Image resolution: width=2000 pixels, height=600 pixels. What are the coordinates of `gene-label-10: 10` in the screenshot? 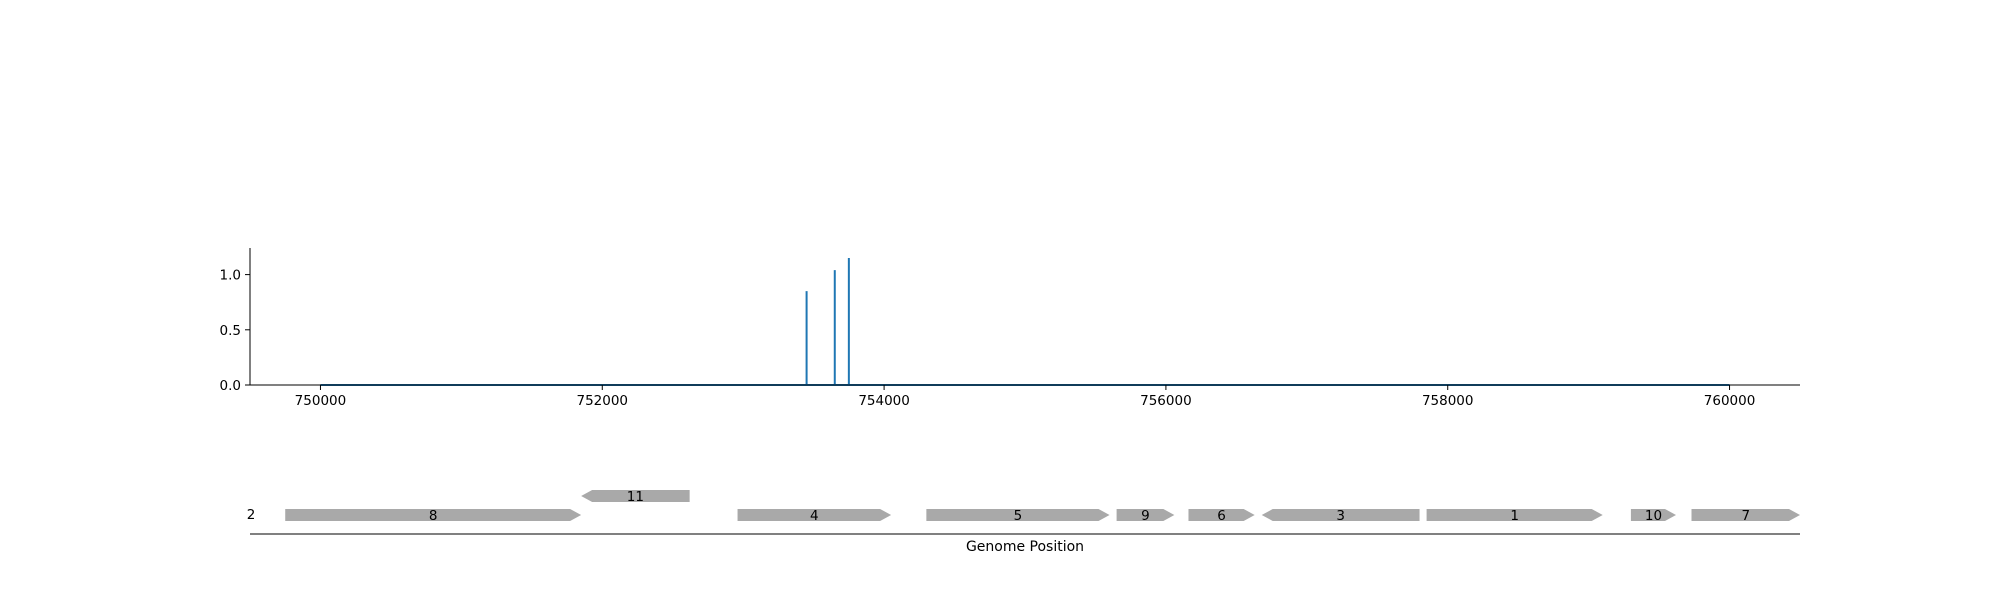 It's located at (1653, 516).